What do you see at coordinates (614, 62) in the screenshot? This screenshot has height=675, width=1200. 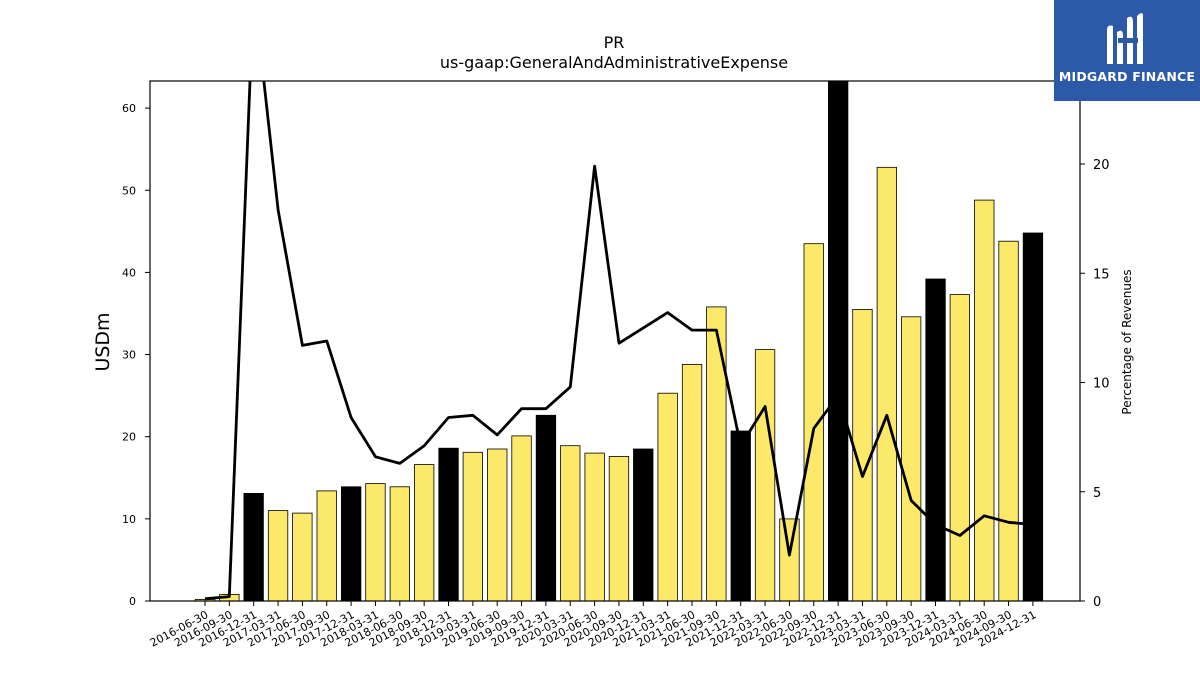 I see `chart-subtitle: us-gaap:GeneralAndAdministrativeExpense` at bounding box center [614, 62].